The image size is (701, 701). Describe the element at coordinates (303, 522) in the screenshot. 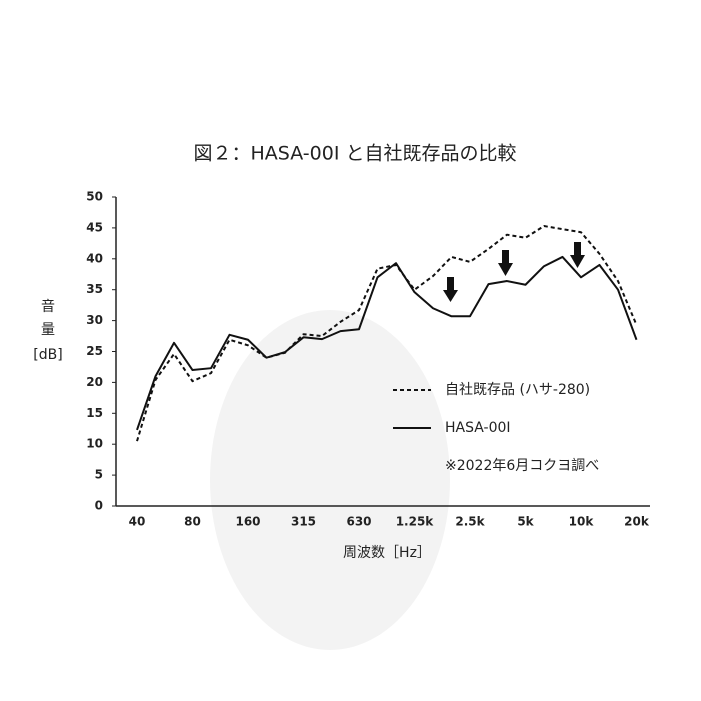

I see `x-tick-label: 315` at that location.